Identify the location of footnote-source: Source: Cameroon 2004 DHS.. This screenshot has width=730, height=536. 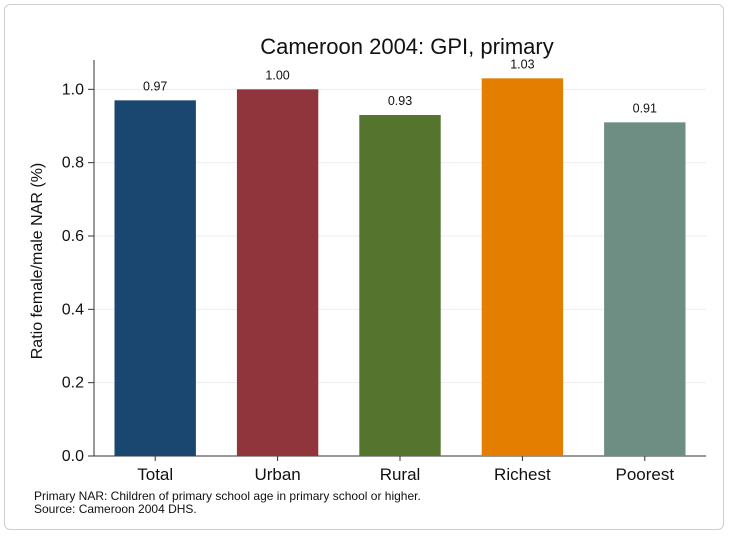
(115, 509).